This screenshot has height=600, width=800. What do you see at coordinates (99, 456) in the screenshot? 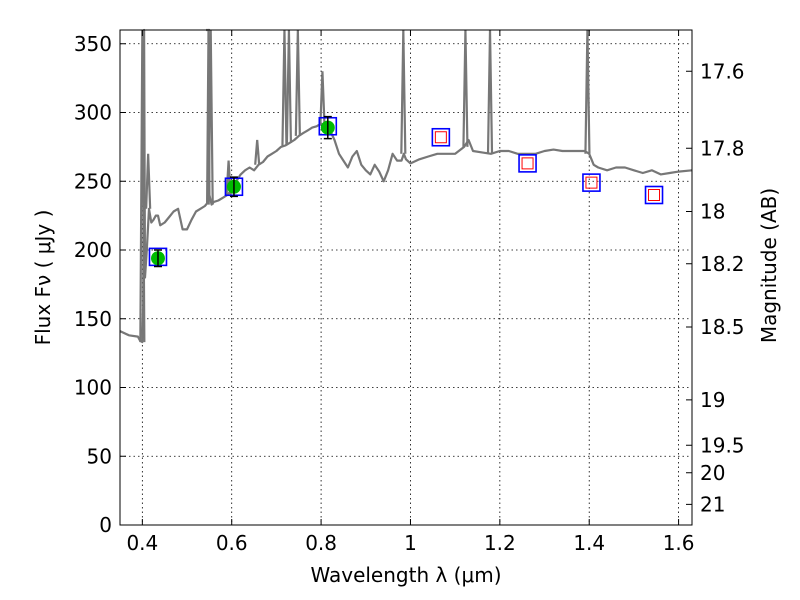
I see `y-tick-label: 50` at bounding box center [99, 456].